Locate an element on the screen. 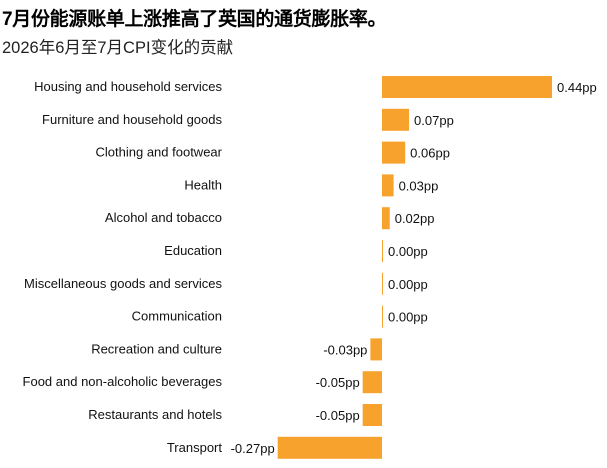 The height and width of the screenshot is (468, 607). value-label: 0.06pp is located at coordinates (430, 153).